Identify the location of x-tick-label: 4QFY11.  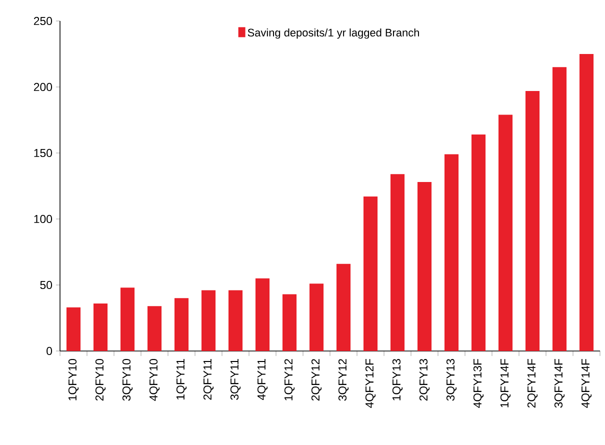
(262, 379).